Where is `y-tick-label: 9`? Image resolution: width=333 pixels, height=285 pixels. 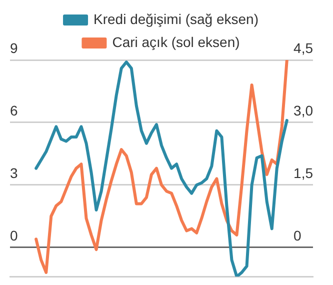
y-tick-label: 9 is located at coordinates (14, 48).